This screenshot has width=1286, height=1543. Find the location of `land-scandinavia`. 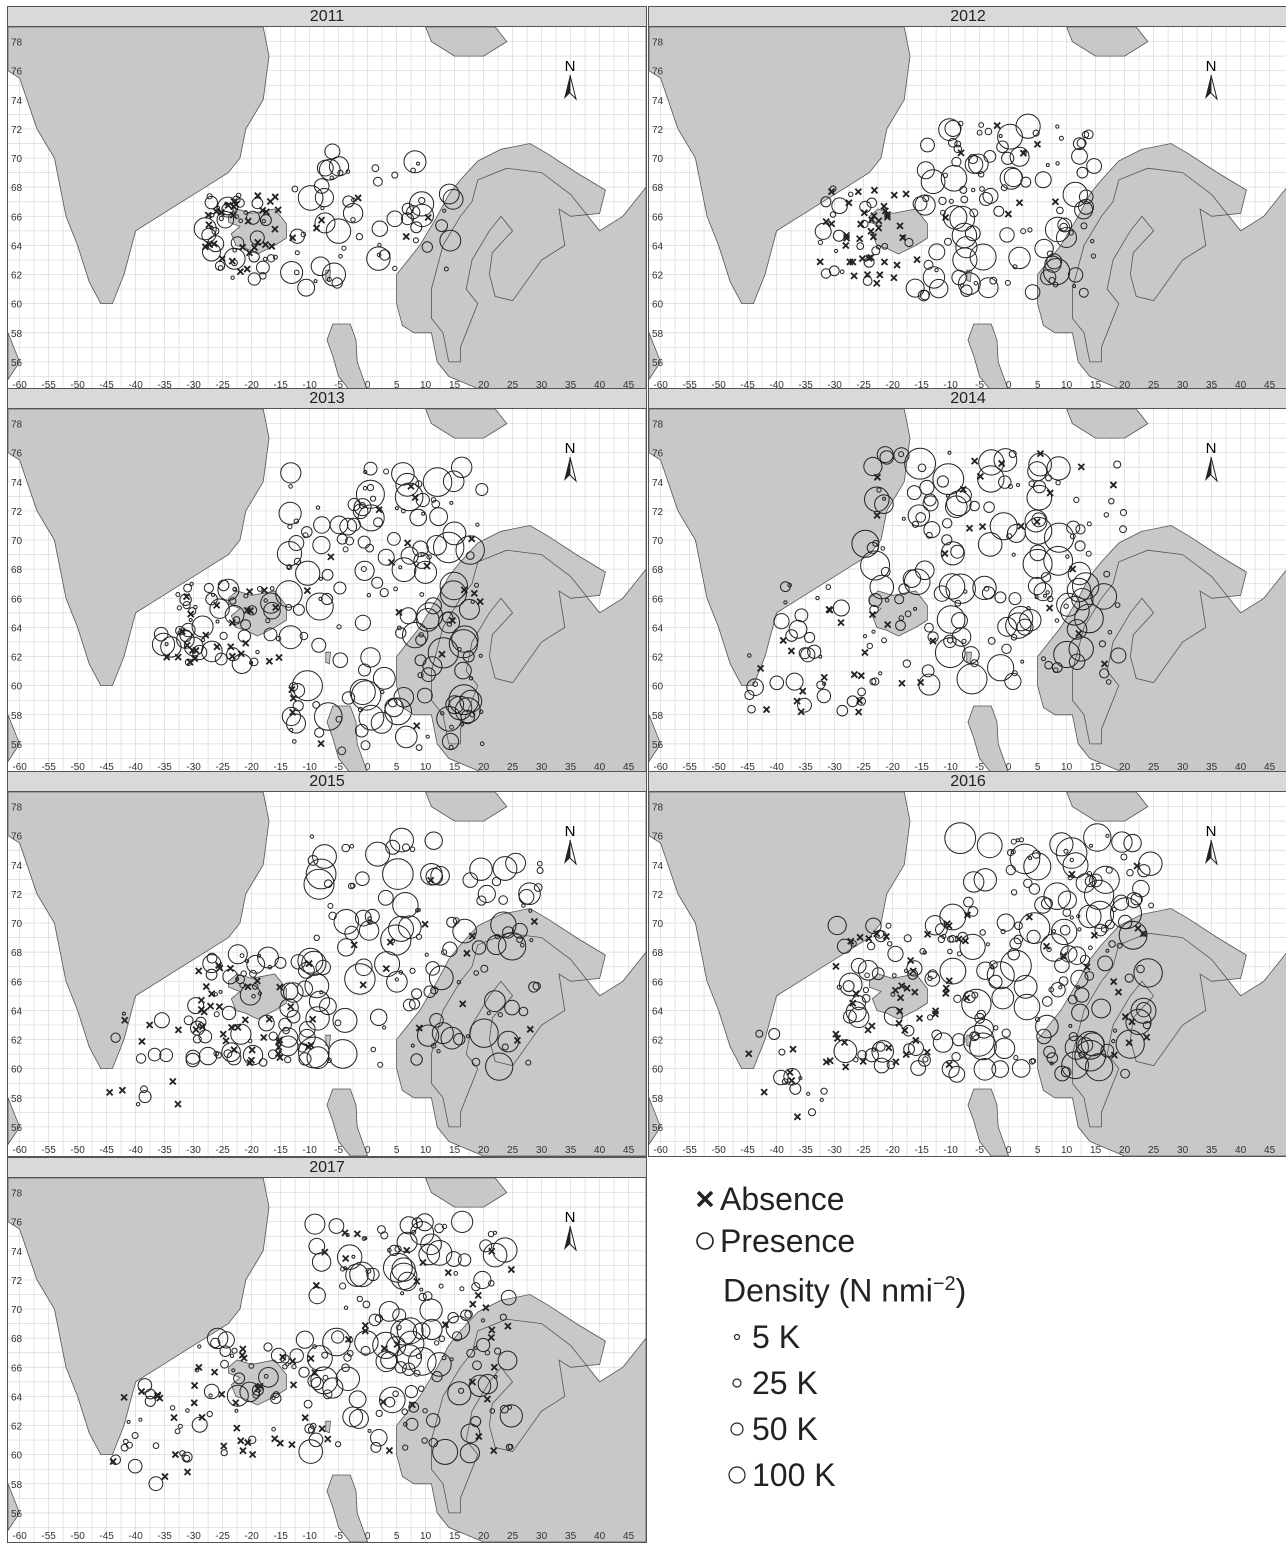

land-scandinavia is located at coordinates (1161, 1032).